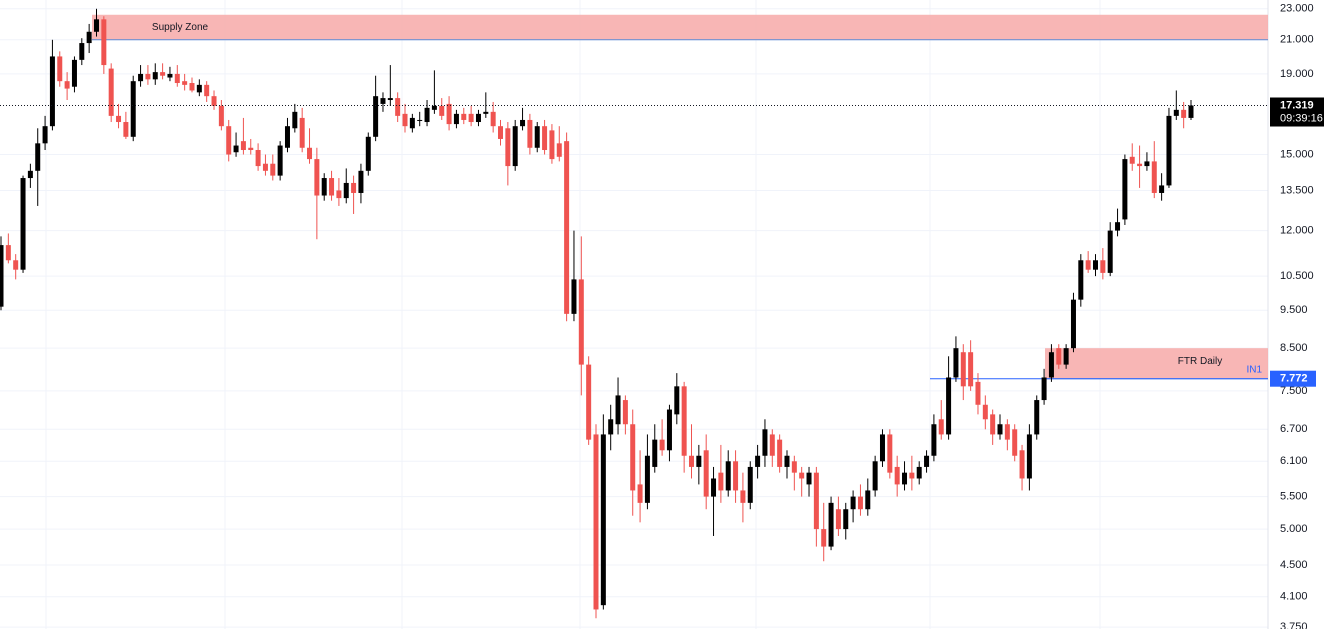 The width and height of the screenshot is (1324, 629). Describe the element at coordinates (1294, 625) in the screenshot. I see `y-tick-label: 3.750` at that location.